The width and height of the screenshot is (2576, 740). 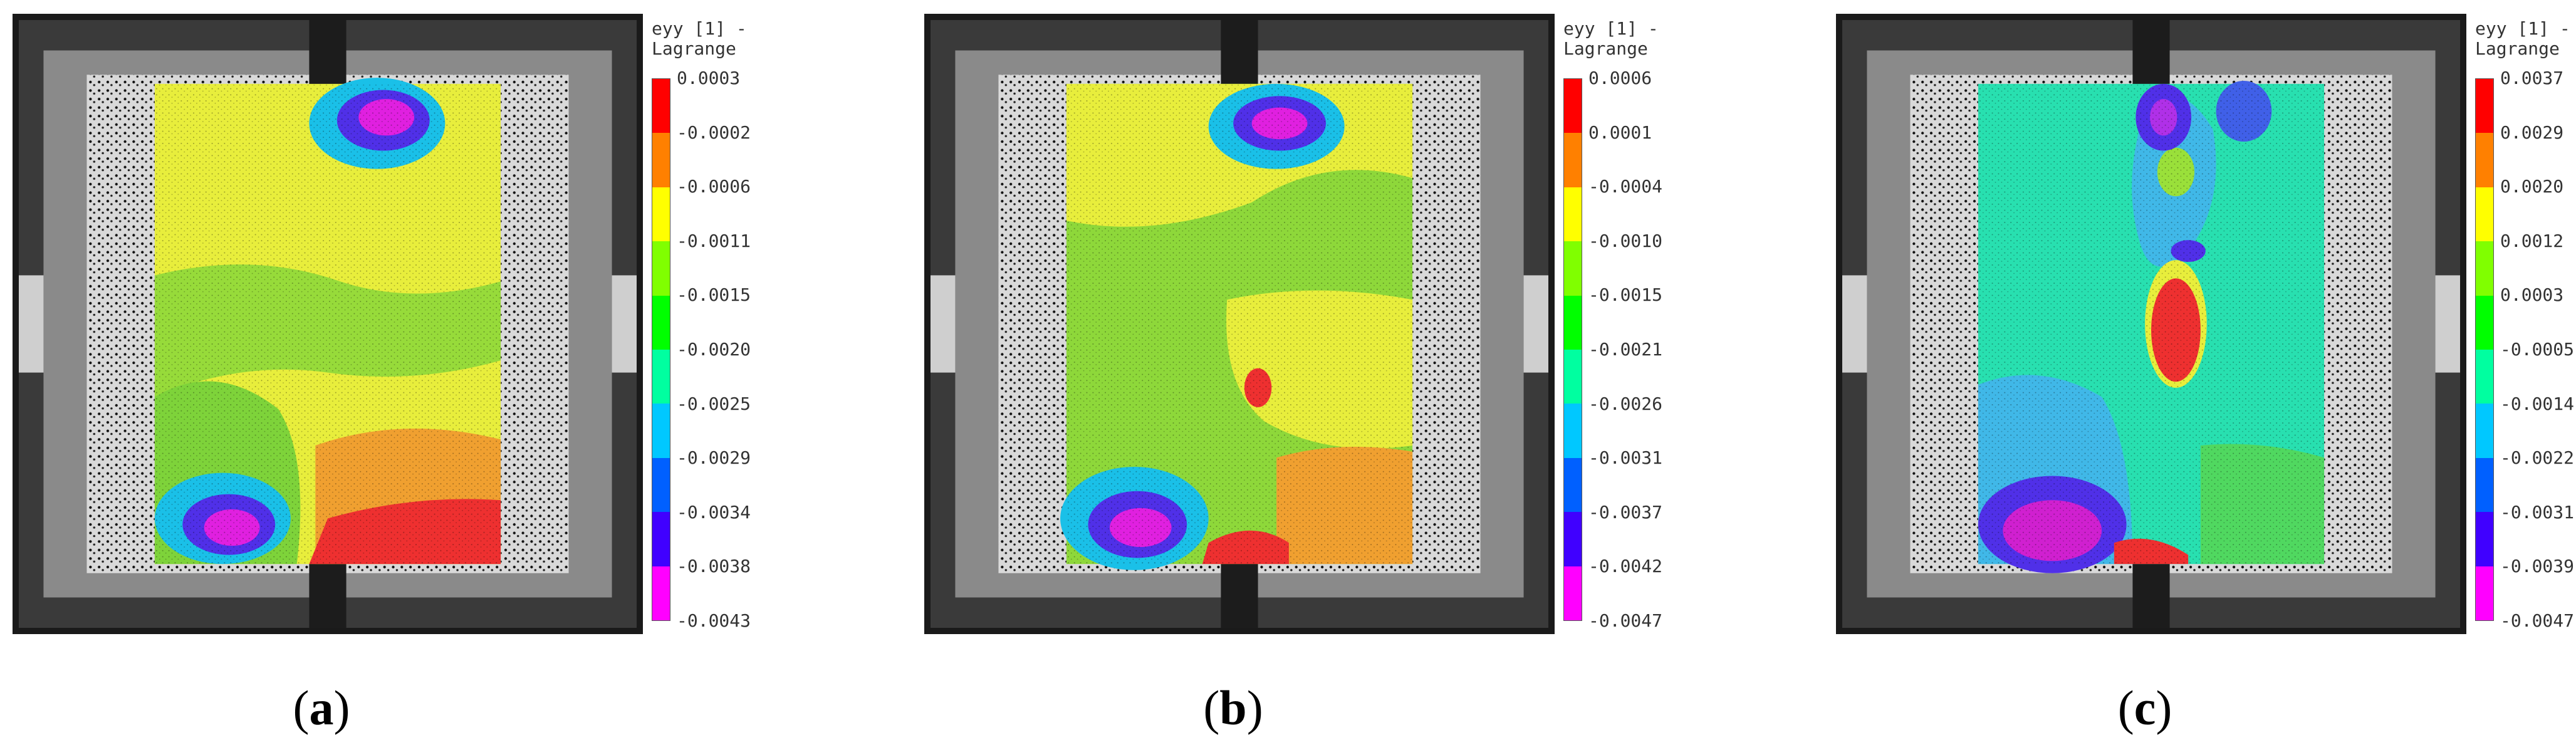 I want to click on colorbar-a, so click(x=661, y=349).